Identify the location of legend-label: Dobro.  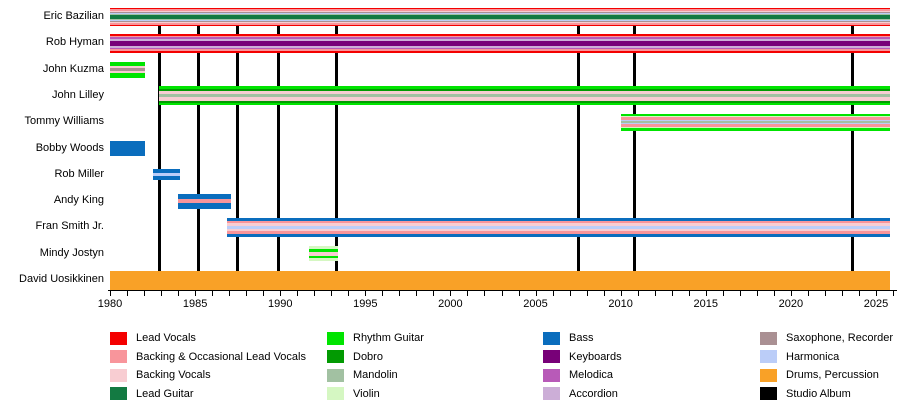
(368, 356).